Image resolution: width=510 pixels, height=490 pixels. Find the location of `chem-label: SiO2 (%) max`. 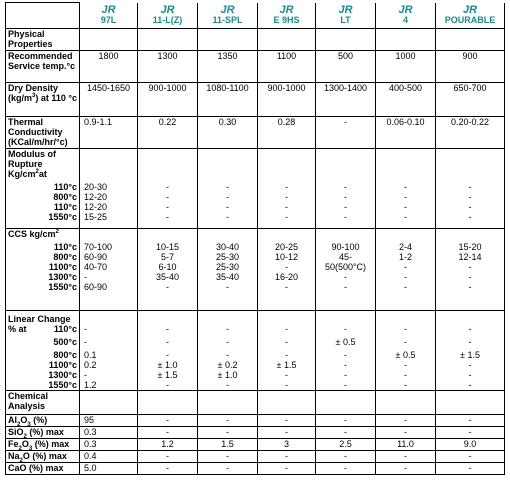

chem-label: SiO2 (%) max is located at coordinates (42, 433).